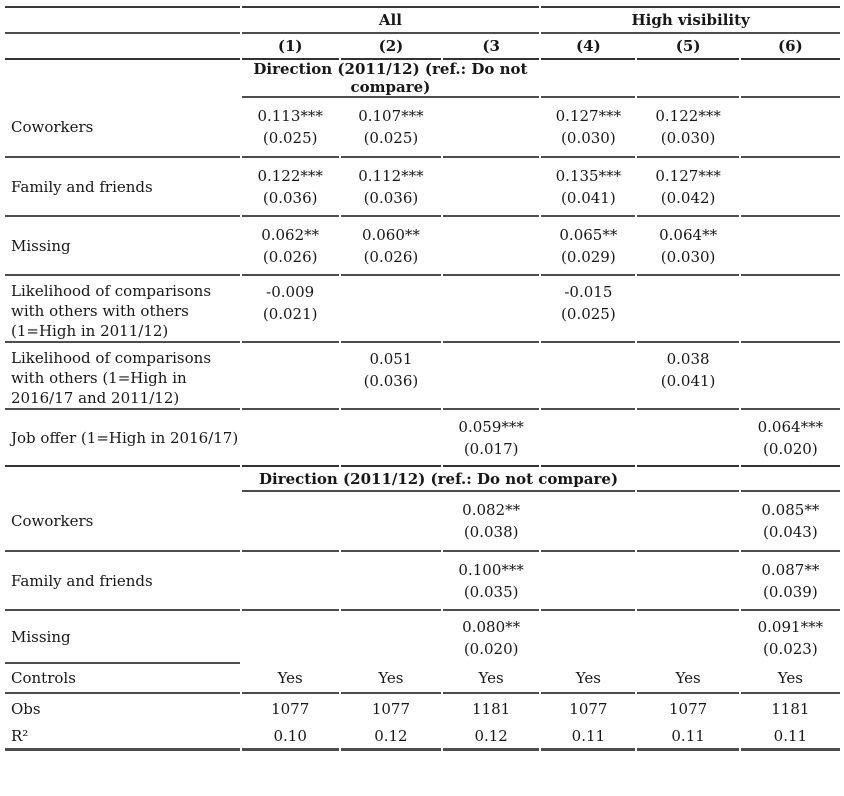 This screenshot has width=844, height=796. What do you see at coordinates (790, 708) in the screenshot?
I see `obs-cell: 1181` at bounding box center [790, 708].